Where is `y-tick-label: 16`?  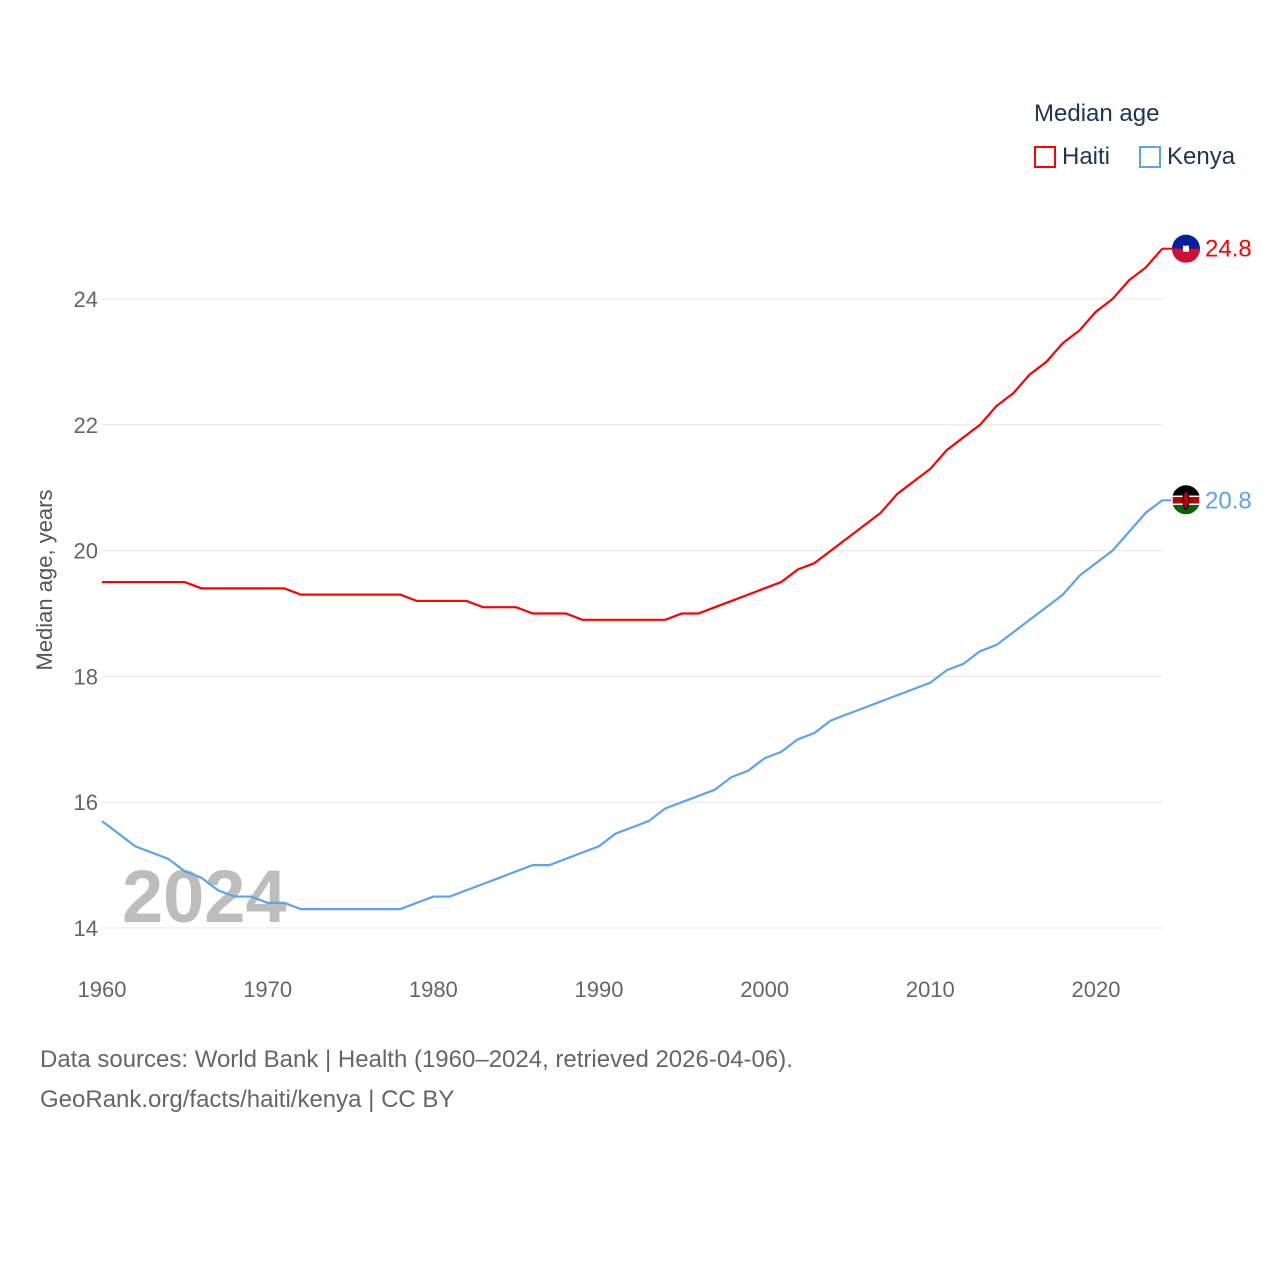 y-tick-label: 16 is located at coordinates (86, 802).